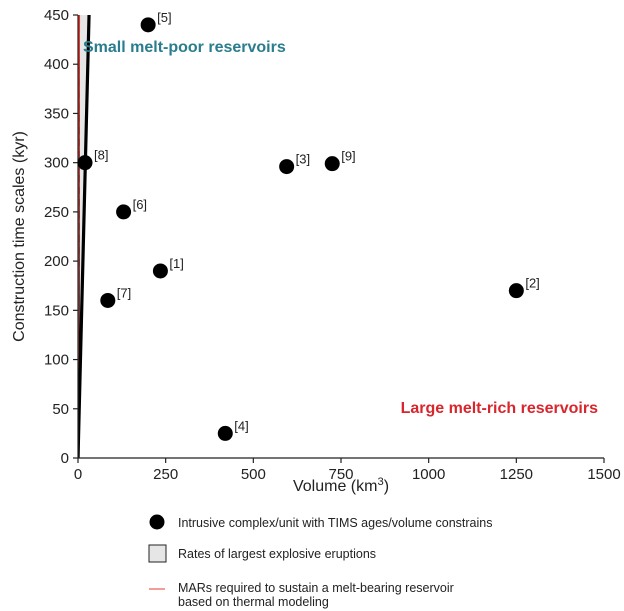  I want to click on x-tick-label-3: 750, so click(340, 474).